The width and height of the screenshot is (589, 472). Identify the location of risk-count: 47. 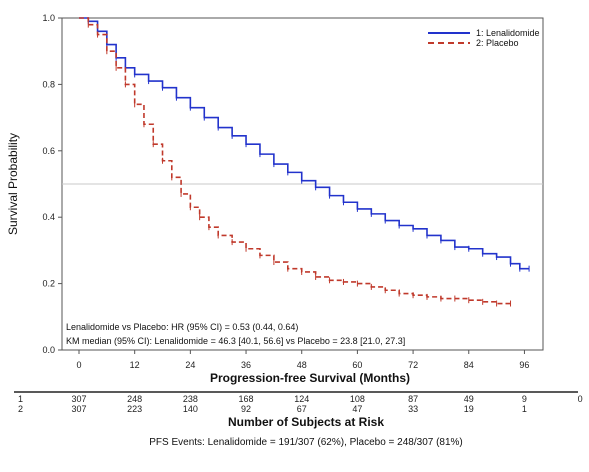
(357, 409).